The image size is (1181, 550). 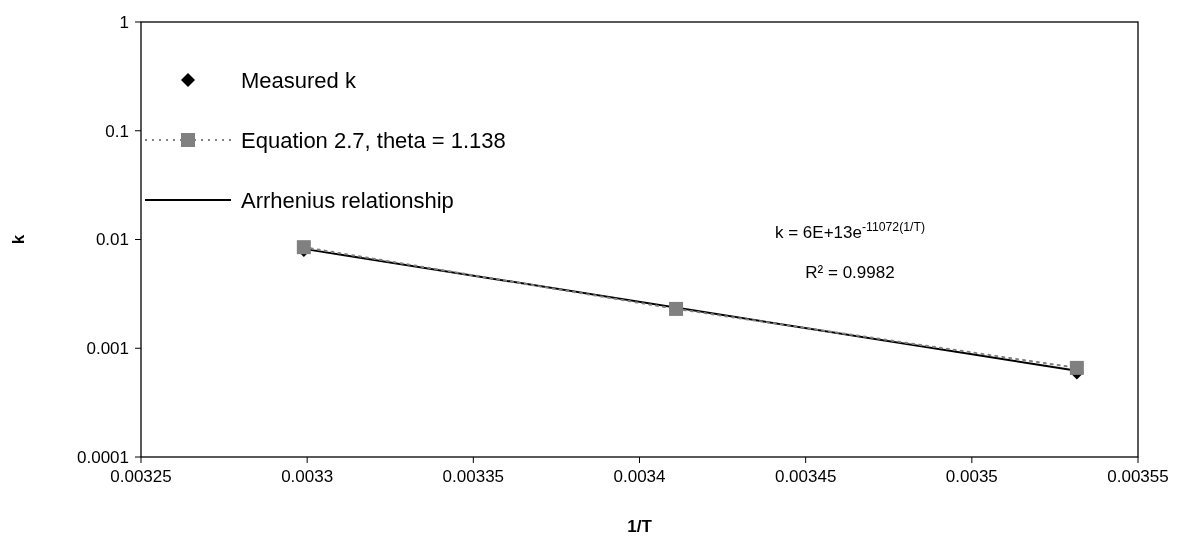 I want to click on y-tick-label: 0.1, so click(x=117, y=131).